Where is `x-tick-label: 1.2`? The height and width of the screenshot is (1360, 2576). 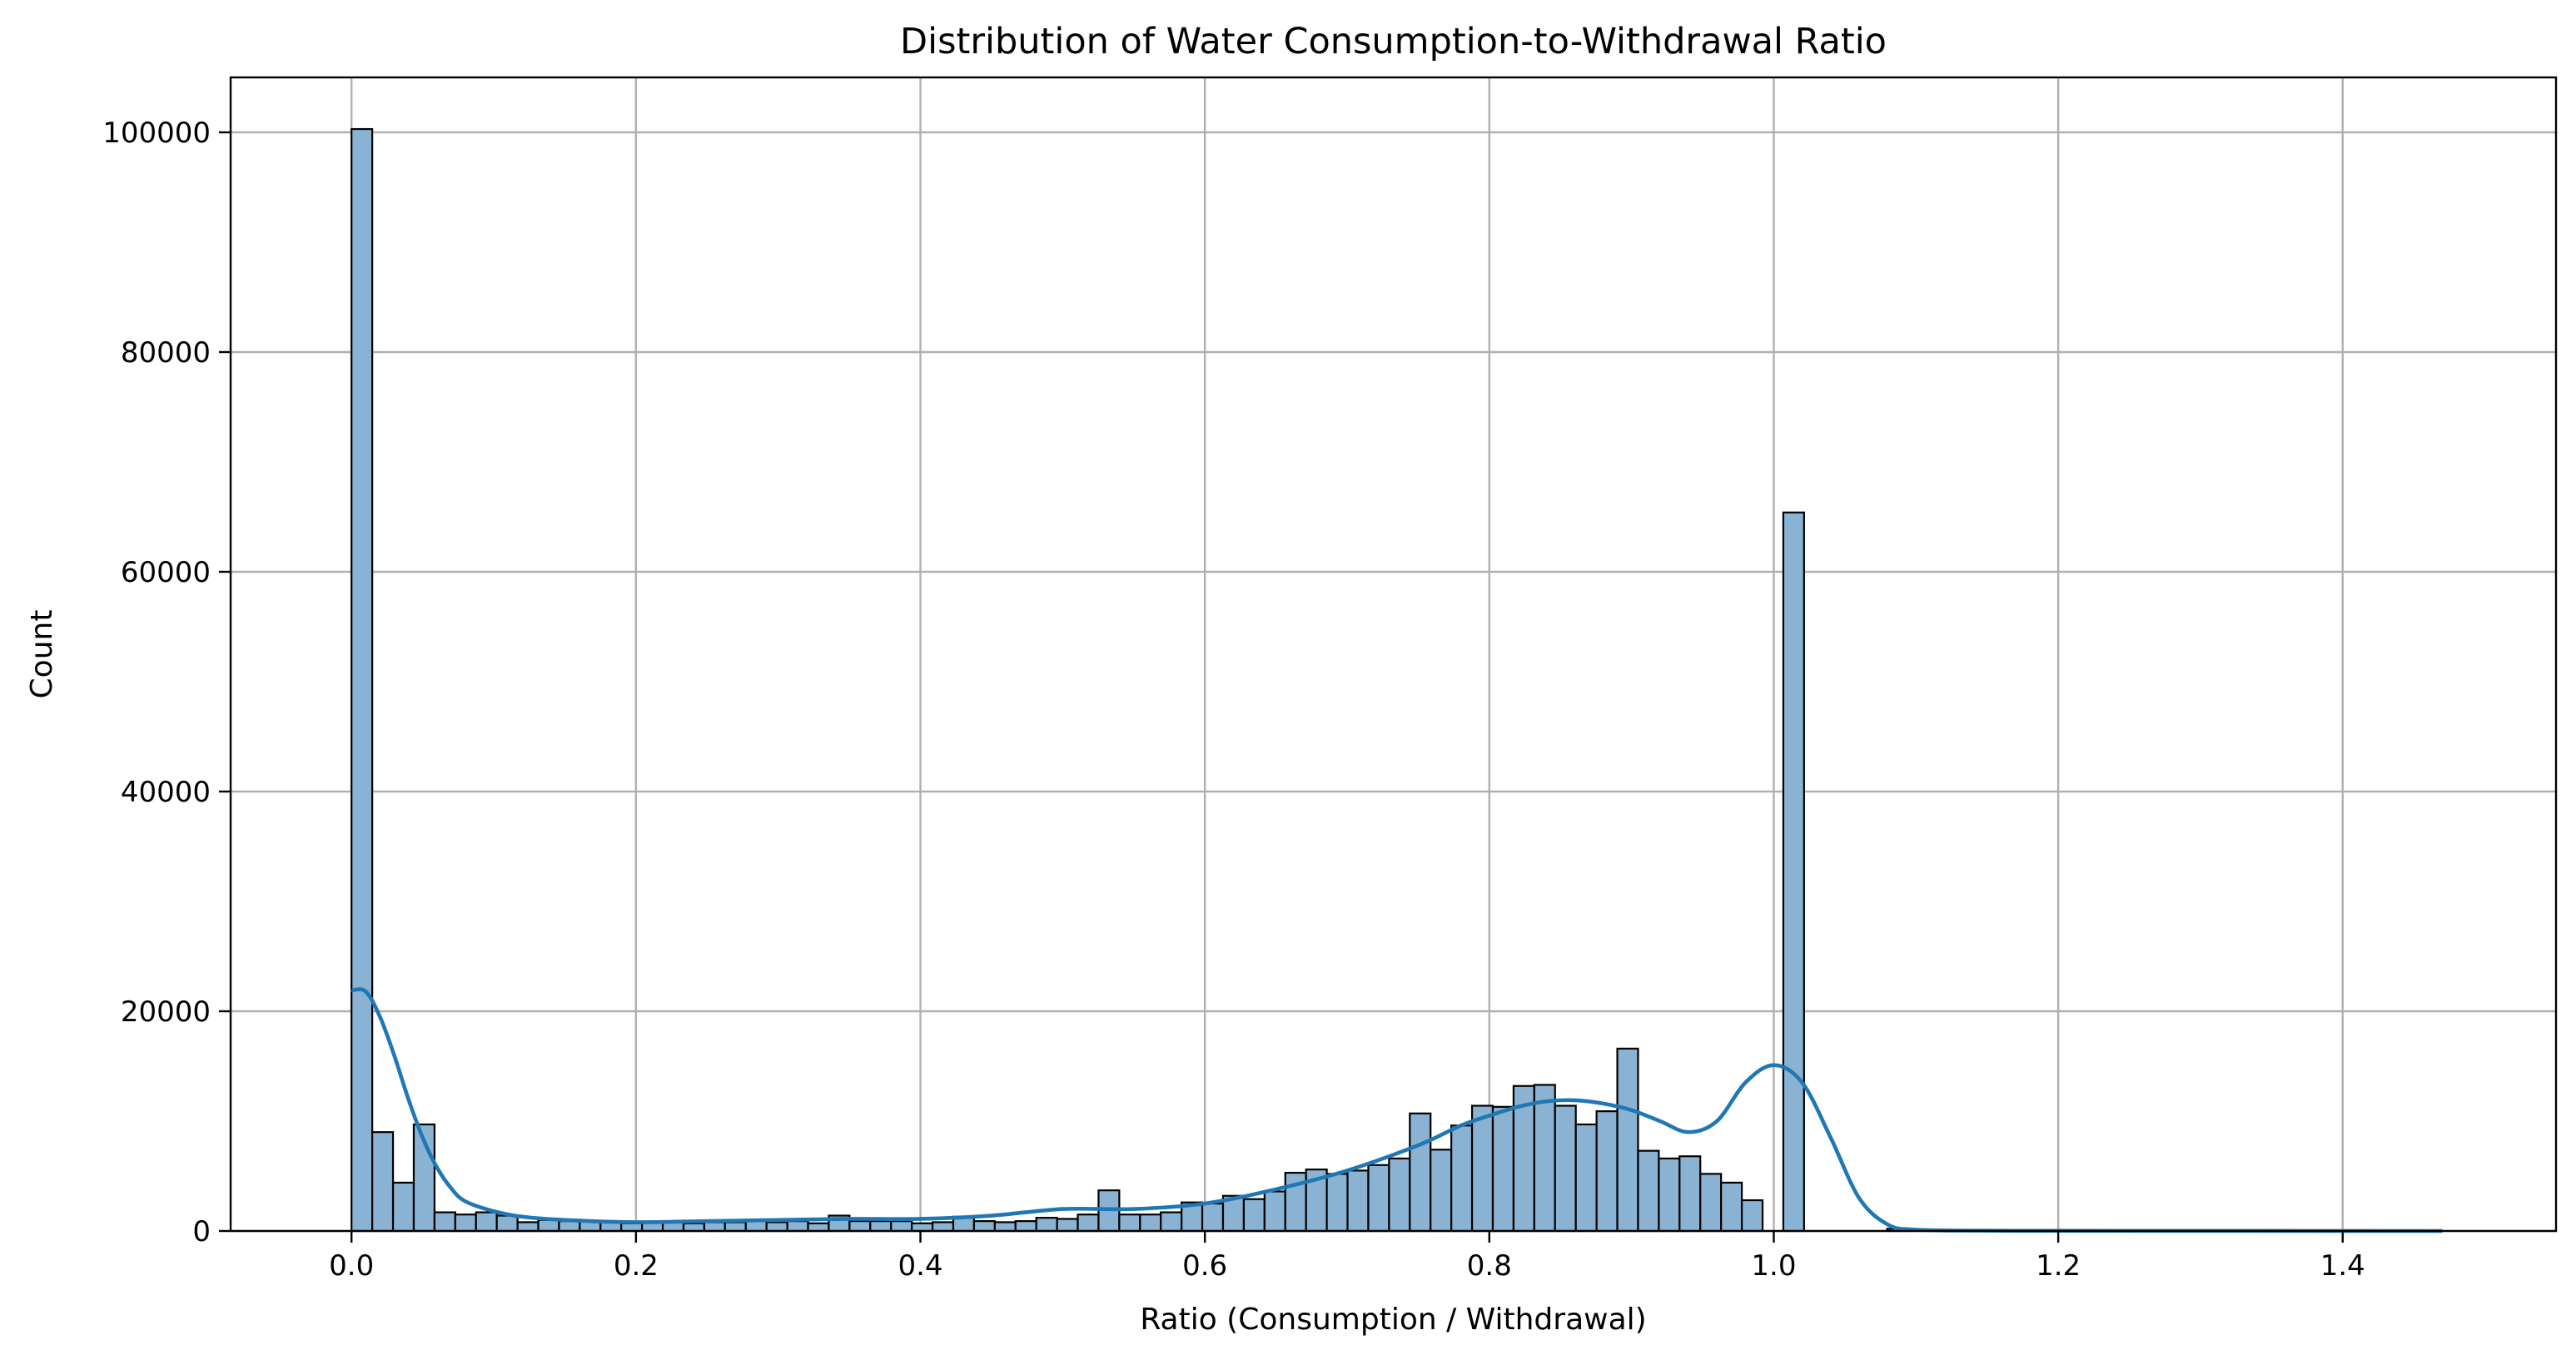 x-tick-label: 1.2 is located at coordinates (2058, 1266).